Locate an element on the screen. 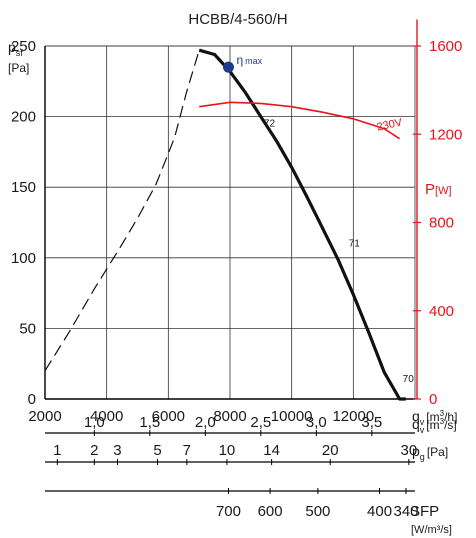  m3s-tick-label: 1,5 is located at coordinates (149, 422).